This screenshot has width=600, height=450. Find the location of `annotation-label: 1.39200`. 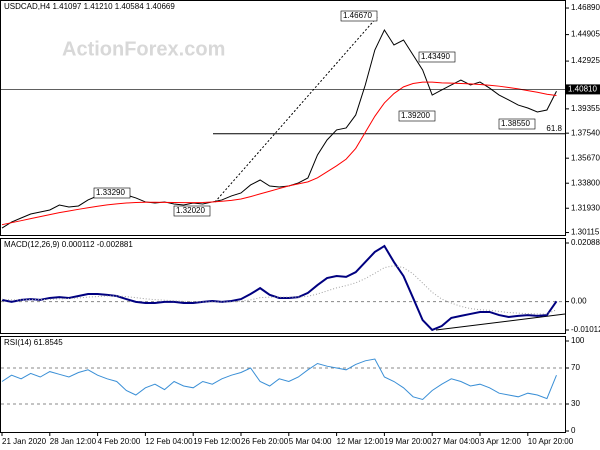

annotation-label: 1.39200 is located at coordinates (415, 115).